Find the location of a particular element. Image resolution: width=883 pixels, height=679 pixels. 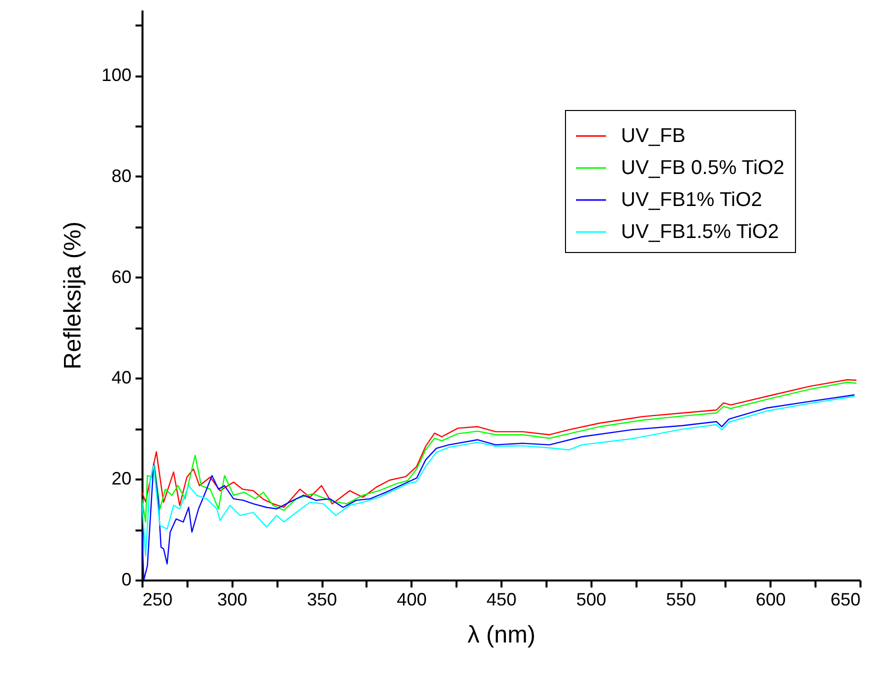

x-tick-label: 550 is located at coordinates (681, 600).